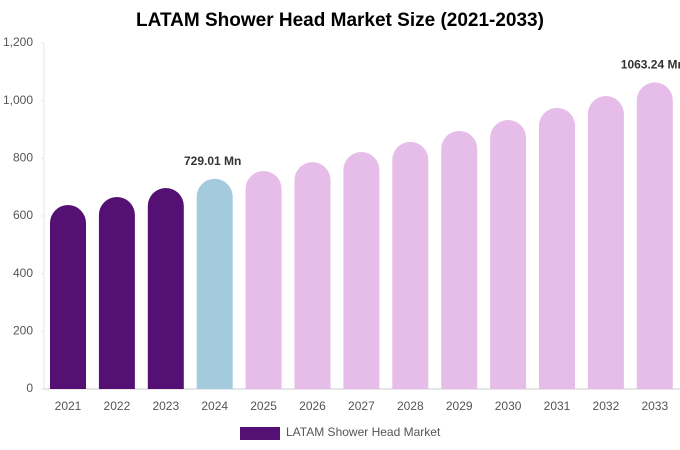 The image size is (680, 450). I want to click on y-tick-label: 1,200, so click(18, 42).